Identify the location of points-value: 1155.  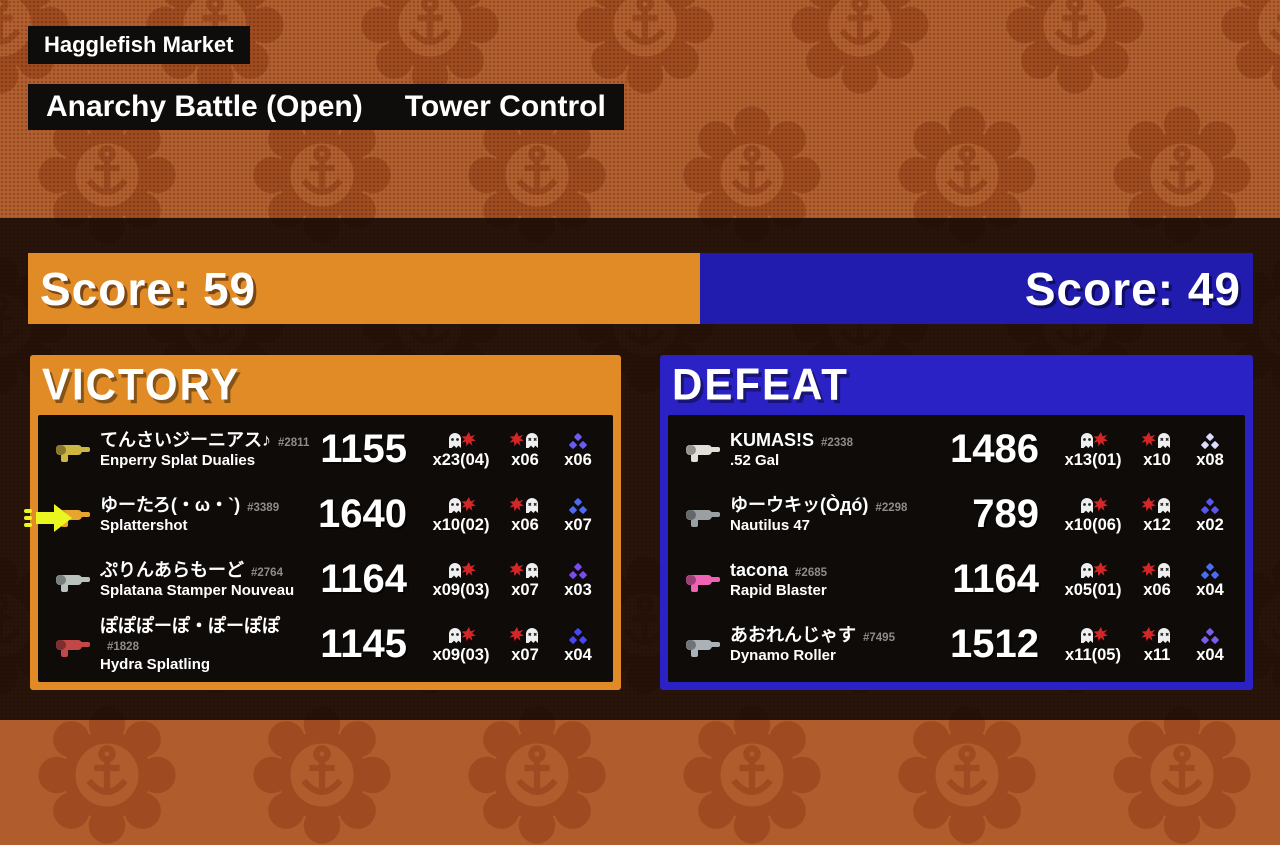
(363, 449).